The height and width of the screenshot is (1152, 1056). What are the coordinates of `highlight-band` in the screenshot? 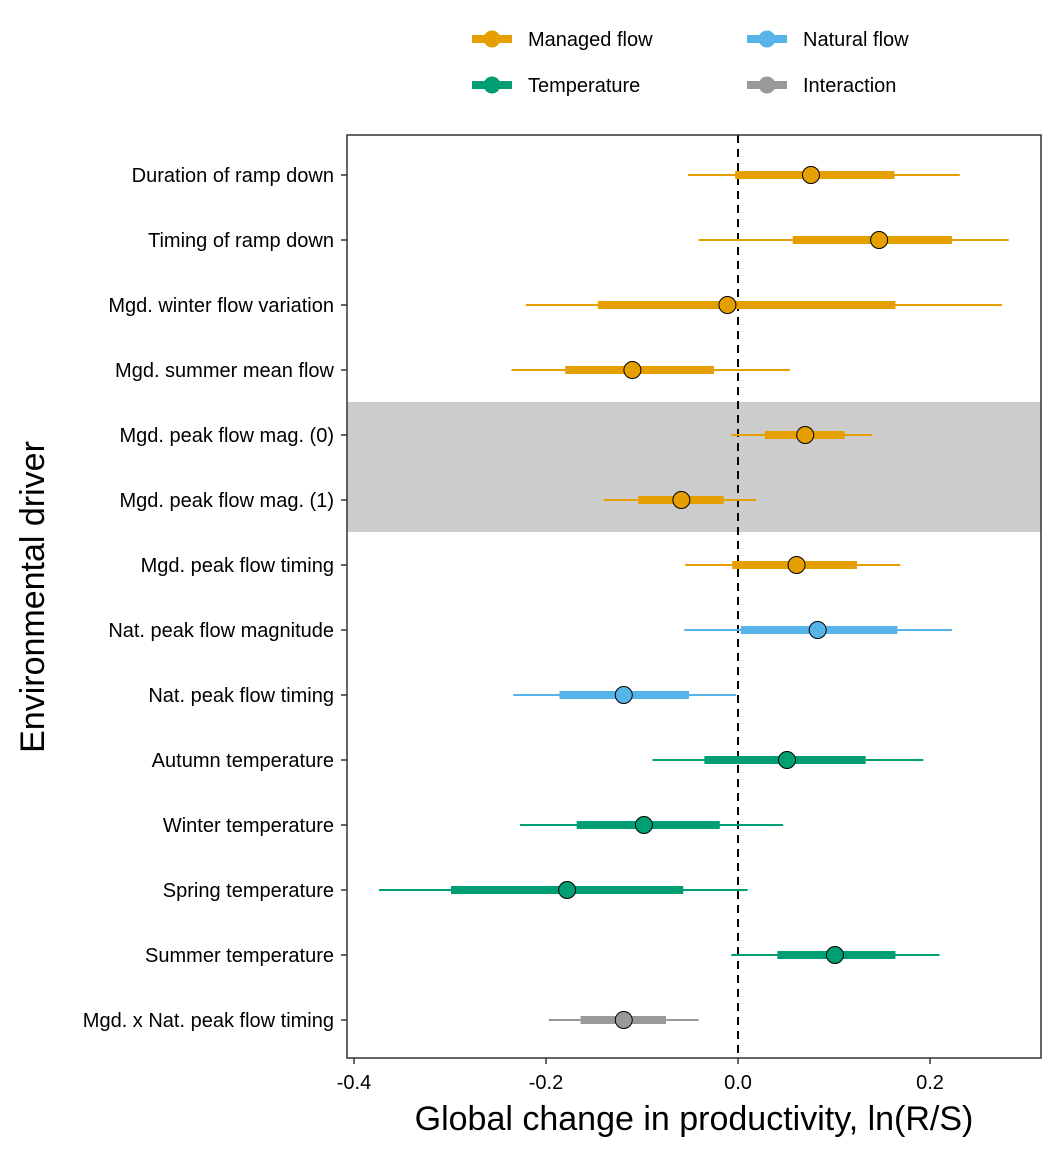 It's located at (694, 467).